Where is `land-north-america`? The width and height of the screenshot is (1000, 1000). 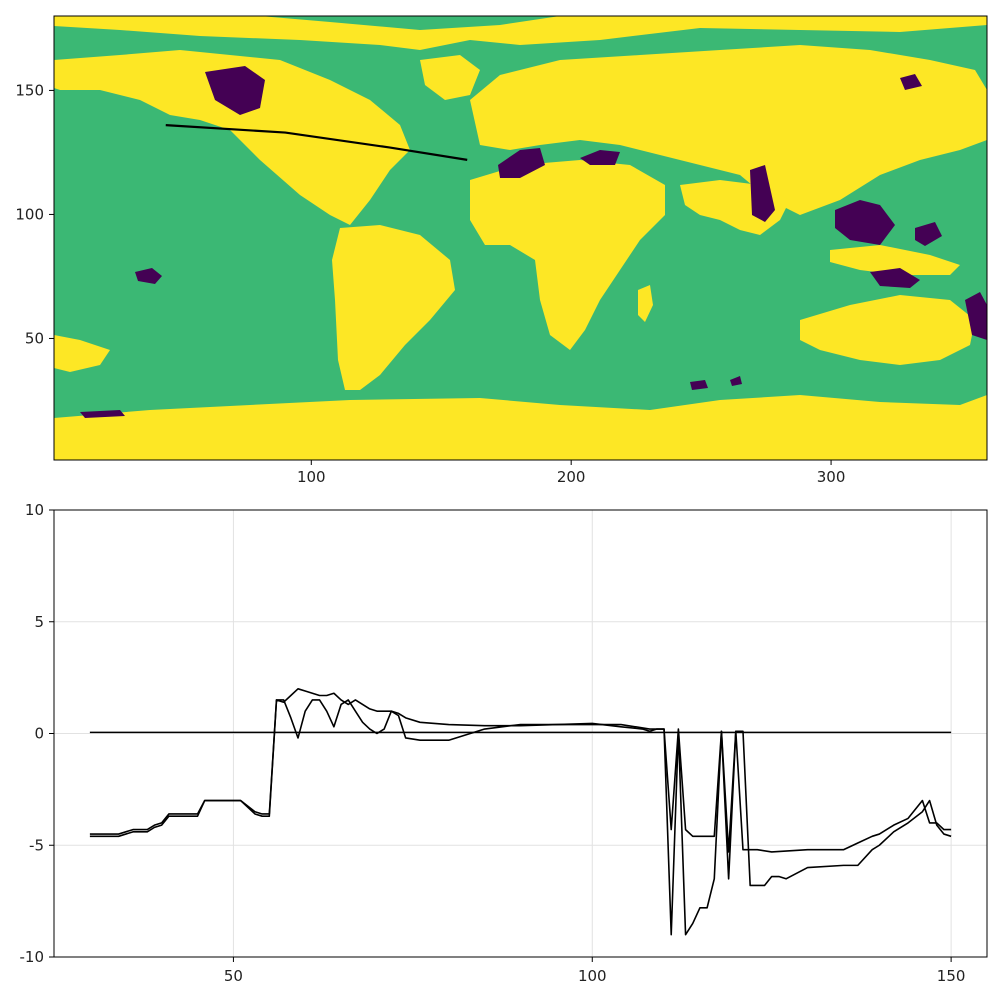 land-north-america is located at coordinates (232, 137).